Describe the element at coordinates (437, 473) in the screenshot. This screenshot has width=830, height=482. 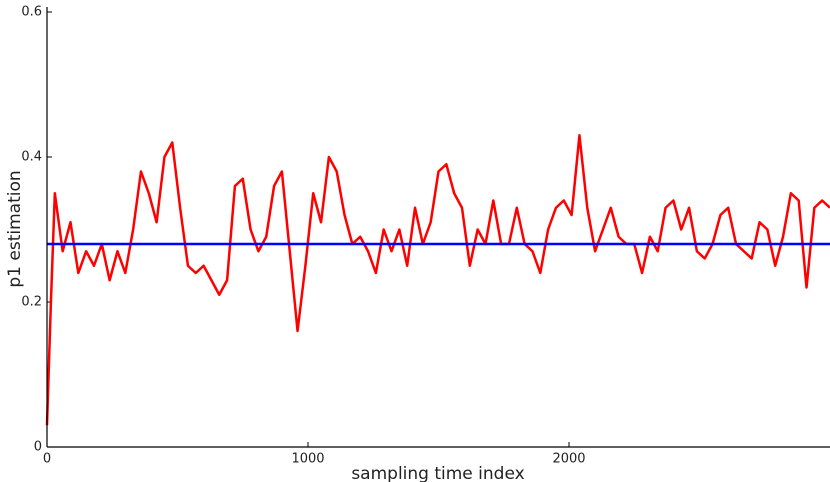
I see `x-axis-label: sampling time index` at that location.